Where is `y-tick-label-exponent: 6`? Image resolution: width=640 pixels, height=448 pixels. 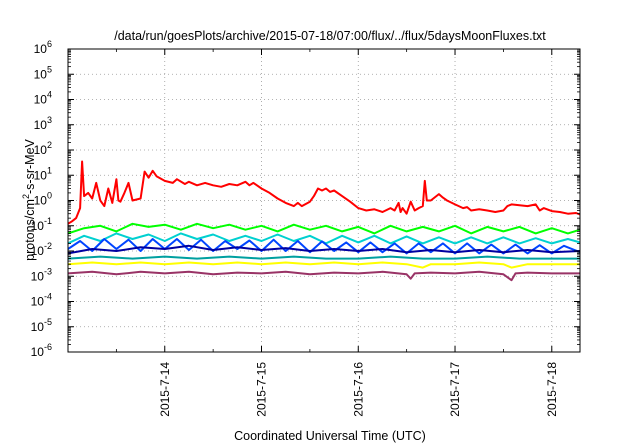 y-tick-label-exponent: 6 is located at coordinates (49, 44).